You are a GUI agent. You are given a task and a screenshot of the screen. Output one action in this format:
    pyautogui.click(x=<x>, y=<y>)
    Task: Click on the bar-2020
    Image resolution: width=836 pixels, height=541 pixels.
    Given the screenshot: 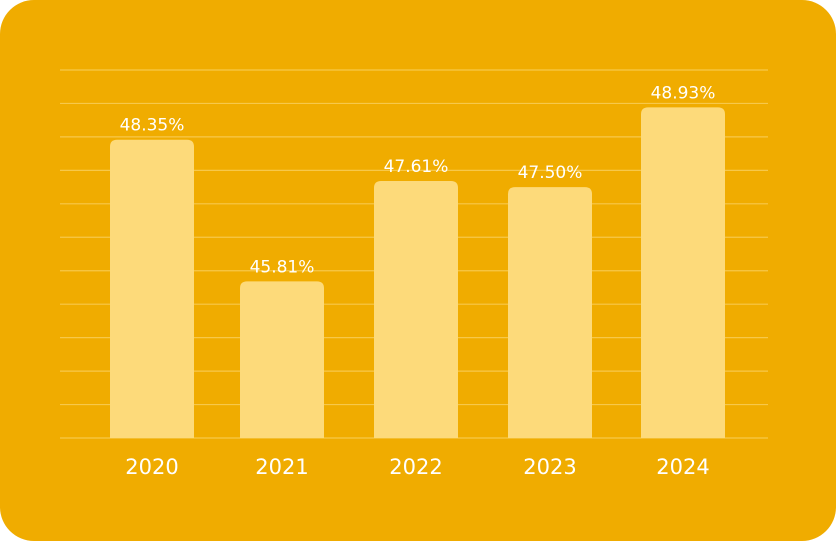 What is the action you would take?
    pyautogui.click(x=152, y=289)
    